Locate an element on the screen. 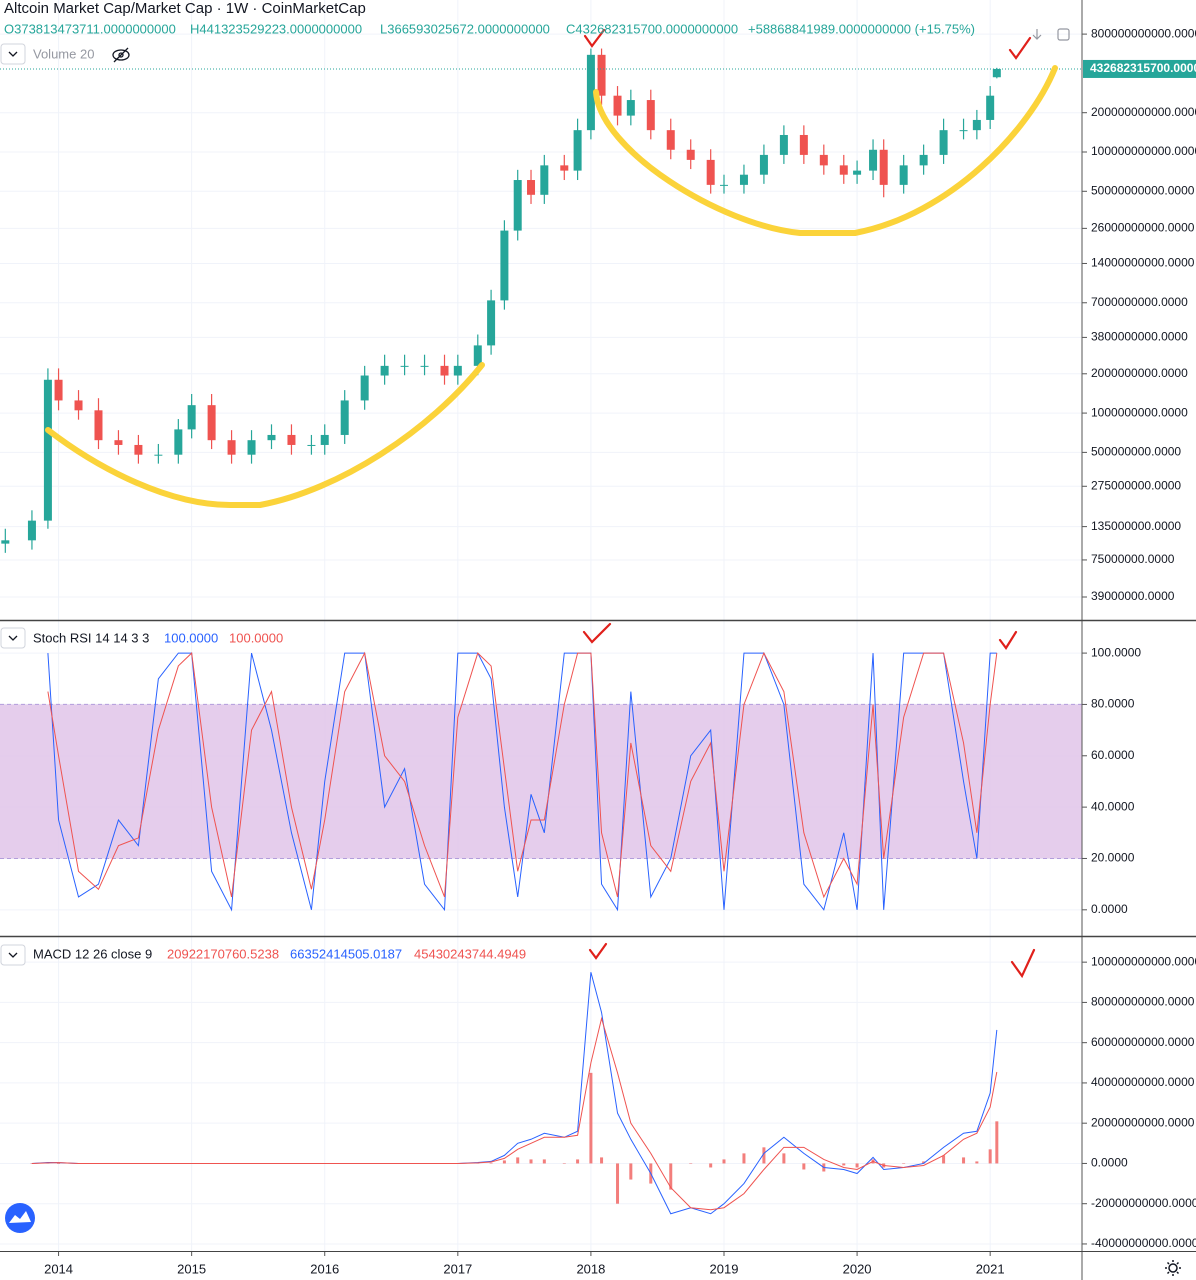 The image size is (1196, 1280). chevron-icon is located at coordinates (13, 638).